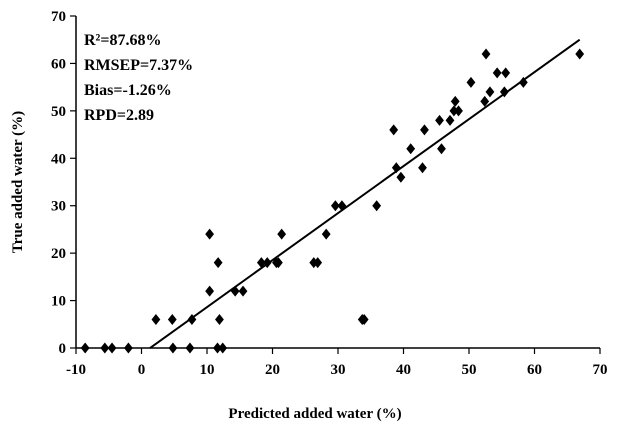 The width and height of the screenshot is (630, 425). Describe the element at coordinates (338, 370) in the screenshot. I see `x-tick-label: 30` at that location.